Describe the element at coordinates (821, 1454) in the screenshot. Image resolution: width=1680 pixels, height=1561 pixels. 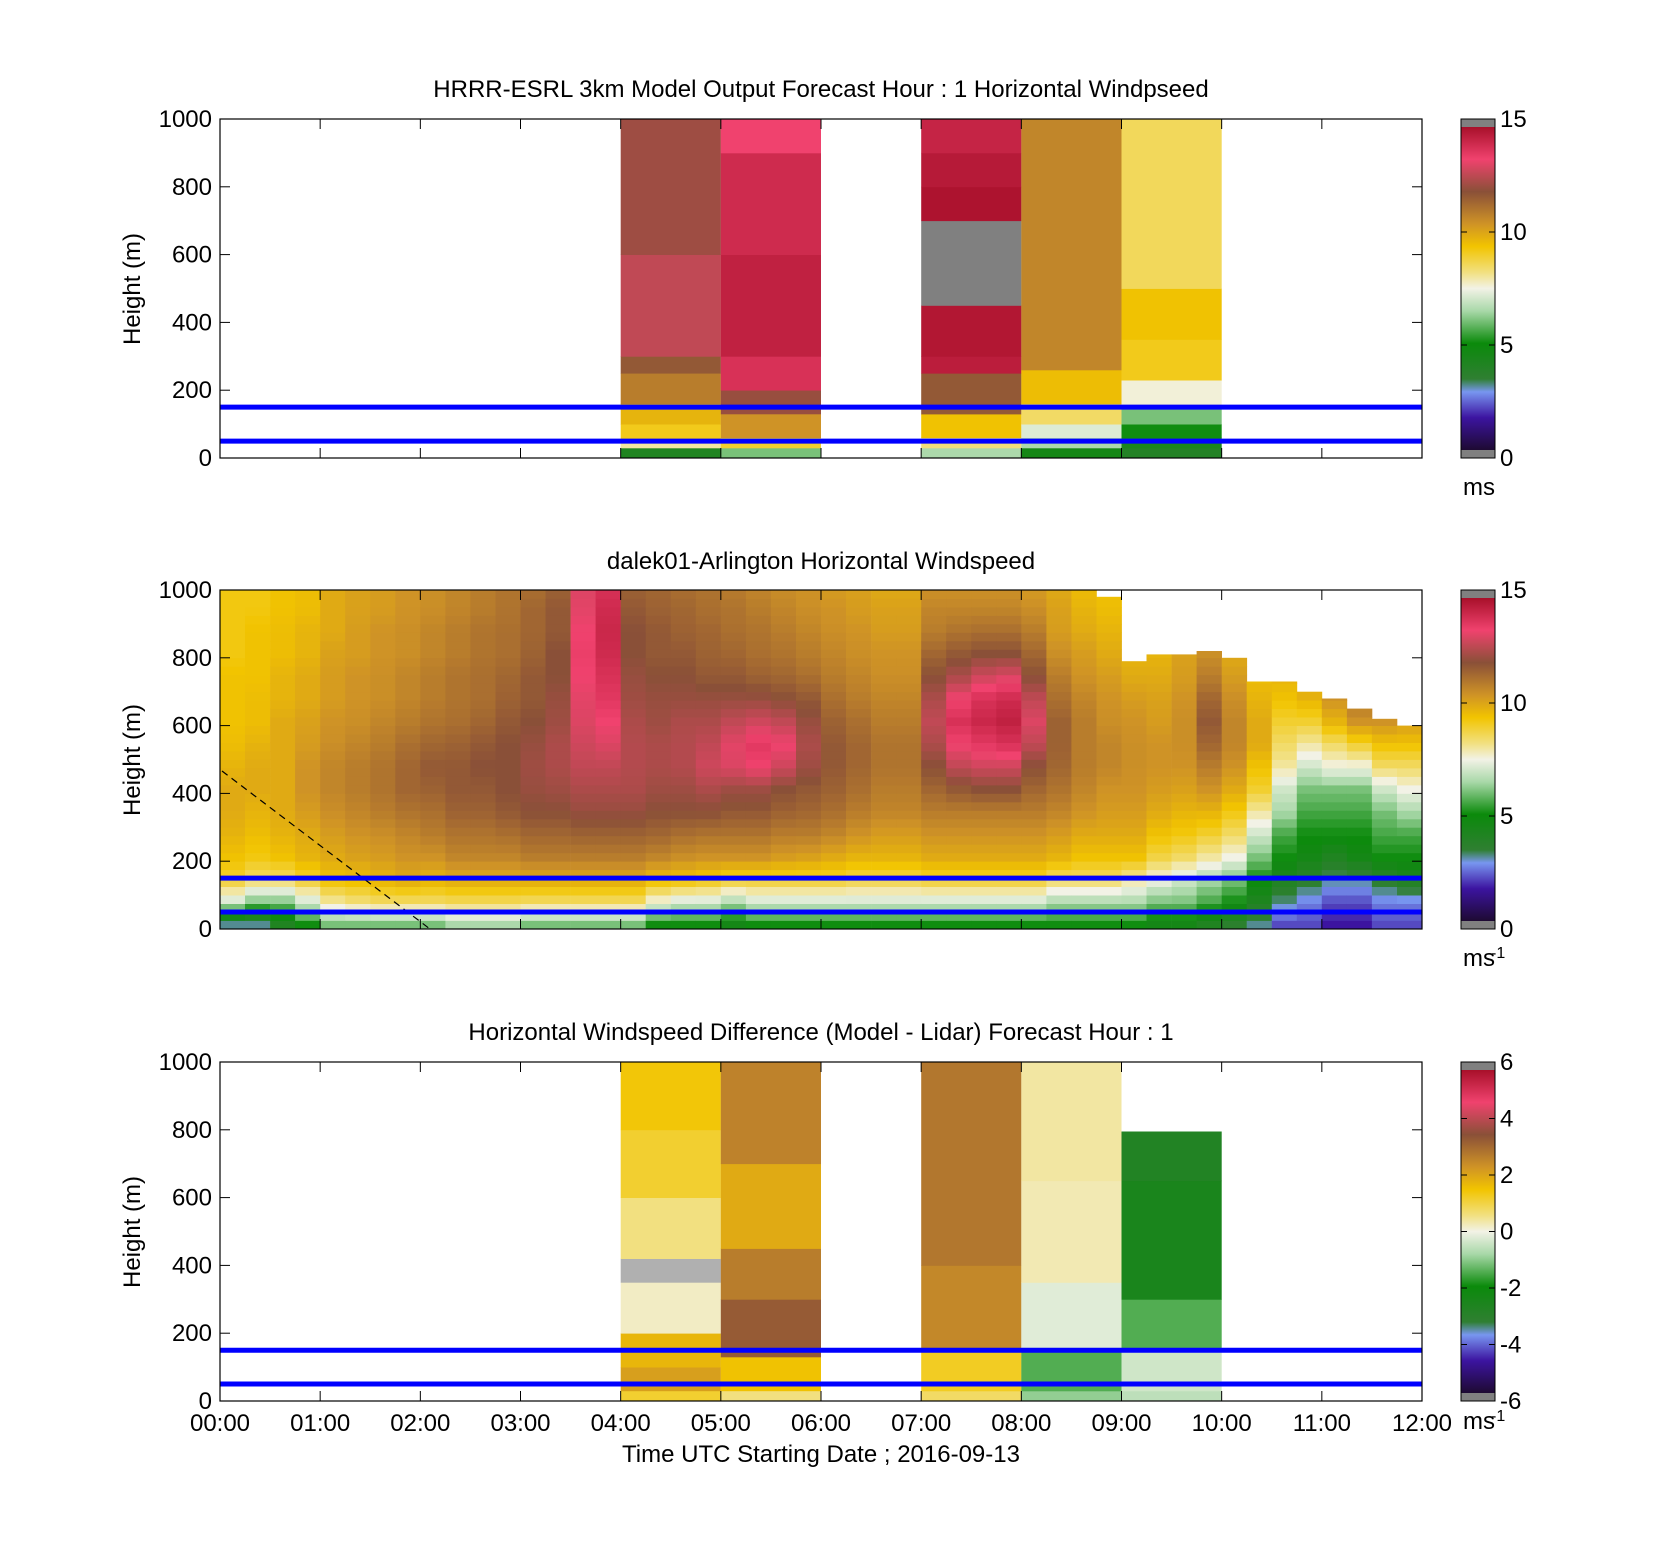
I see `x-axis-label: Time UTC Starting Date ; 2016-09-13` at that location.